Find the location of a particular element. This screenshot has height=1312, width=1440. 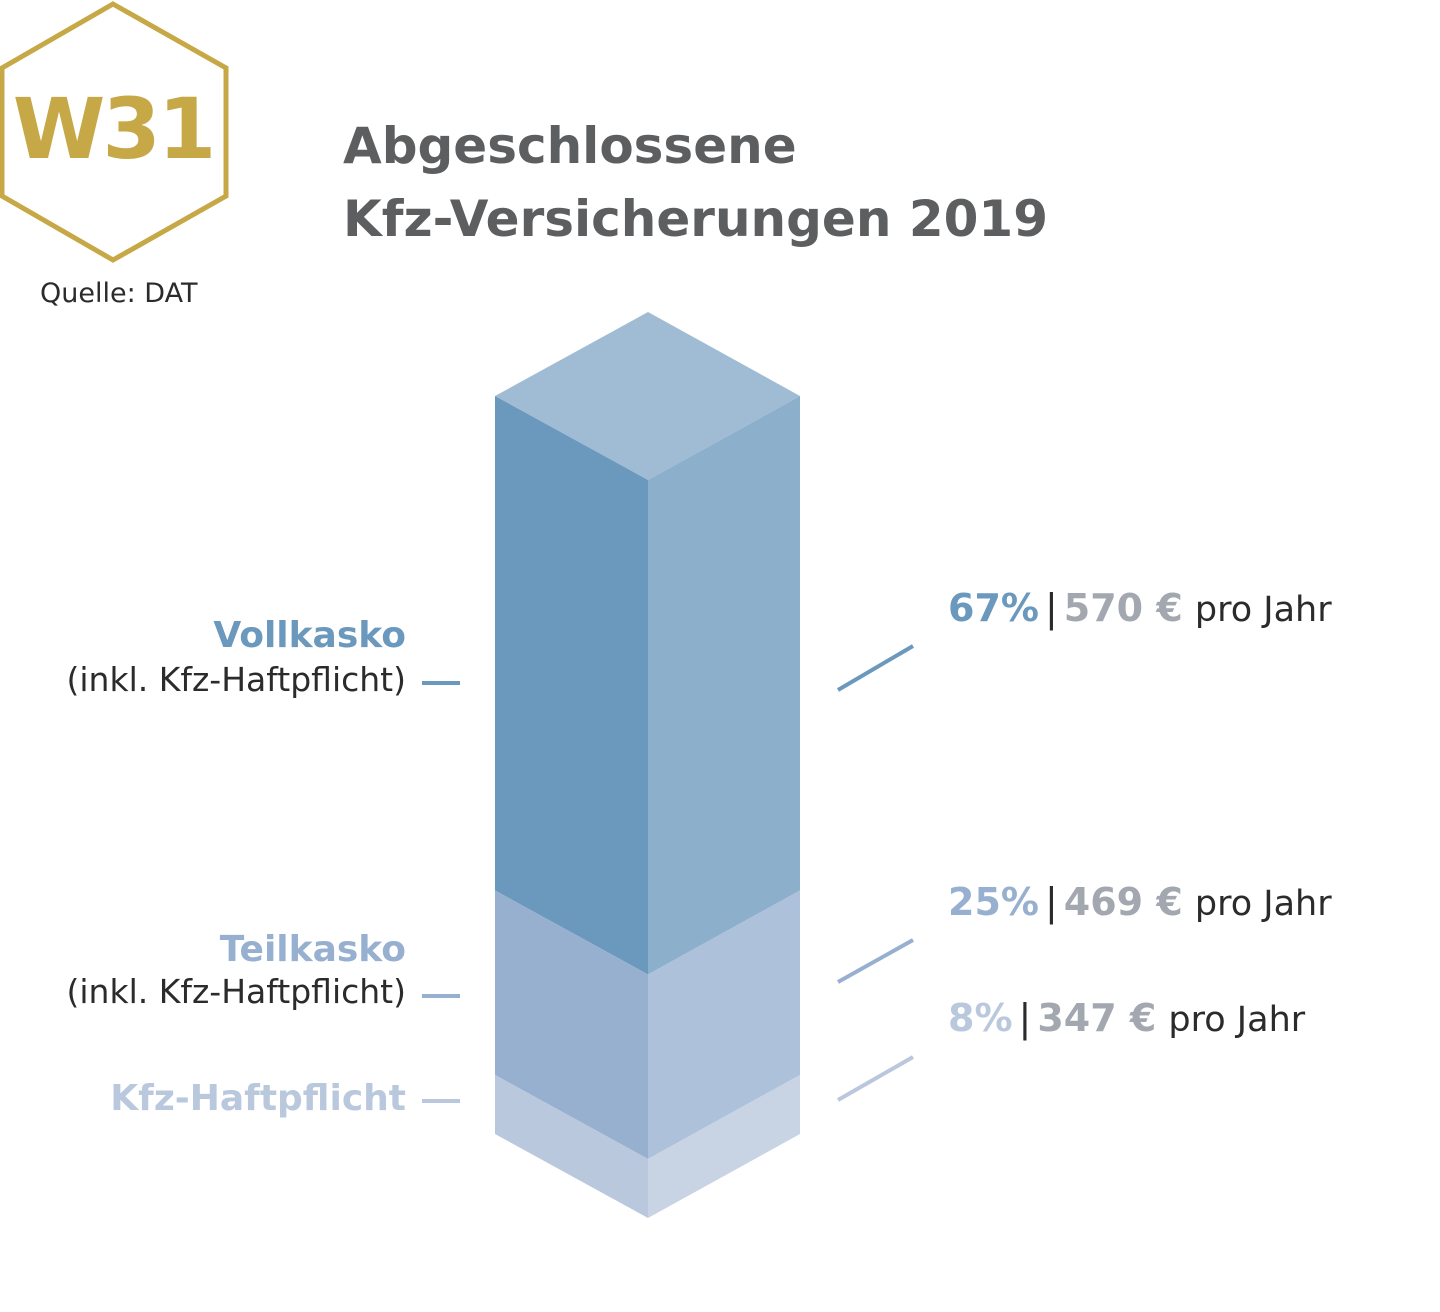

column-segment-left-vollkasko is located at coordinates (571, 685).